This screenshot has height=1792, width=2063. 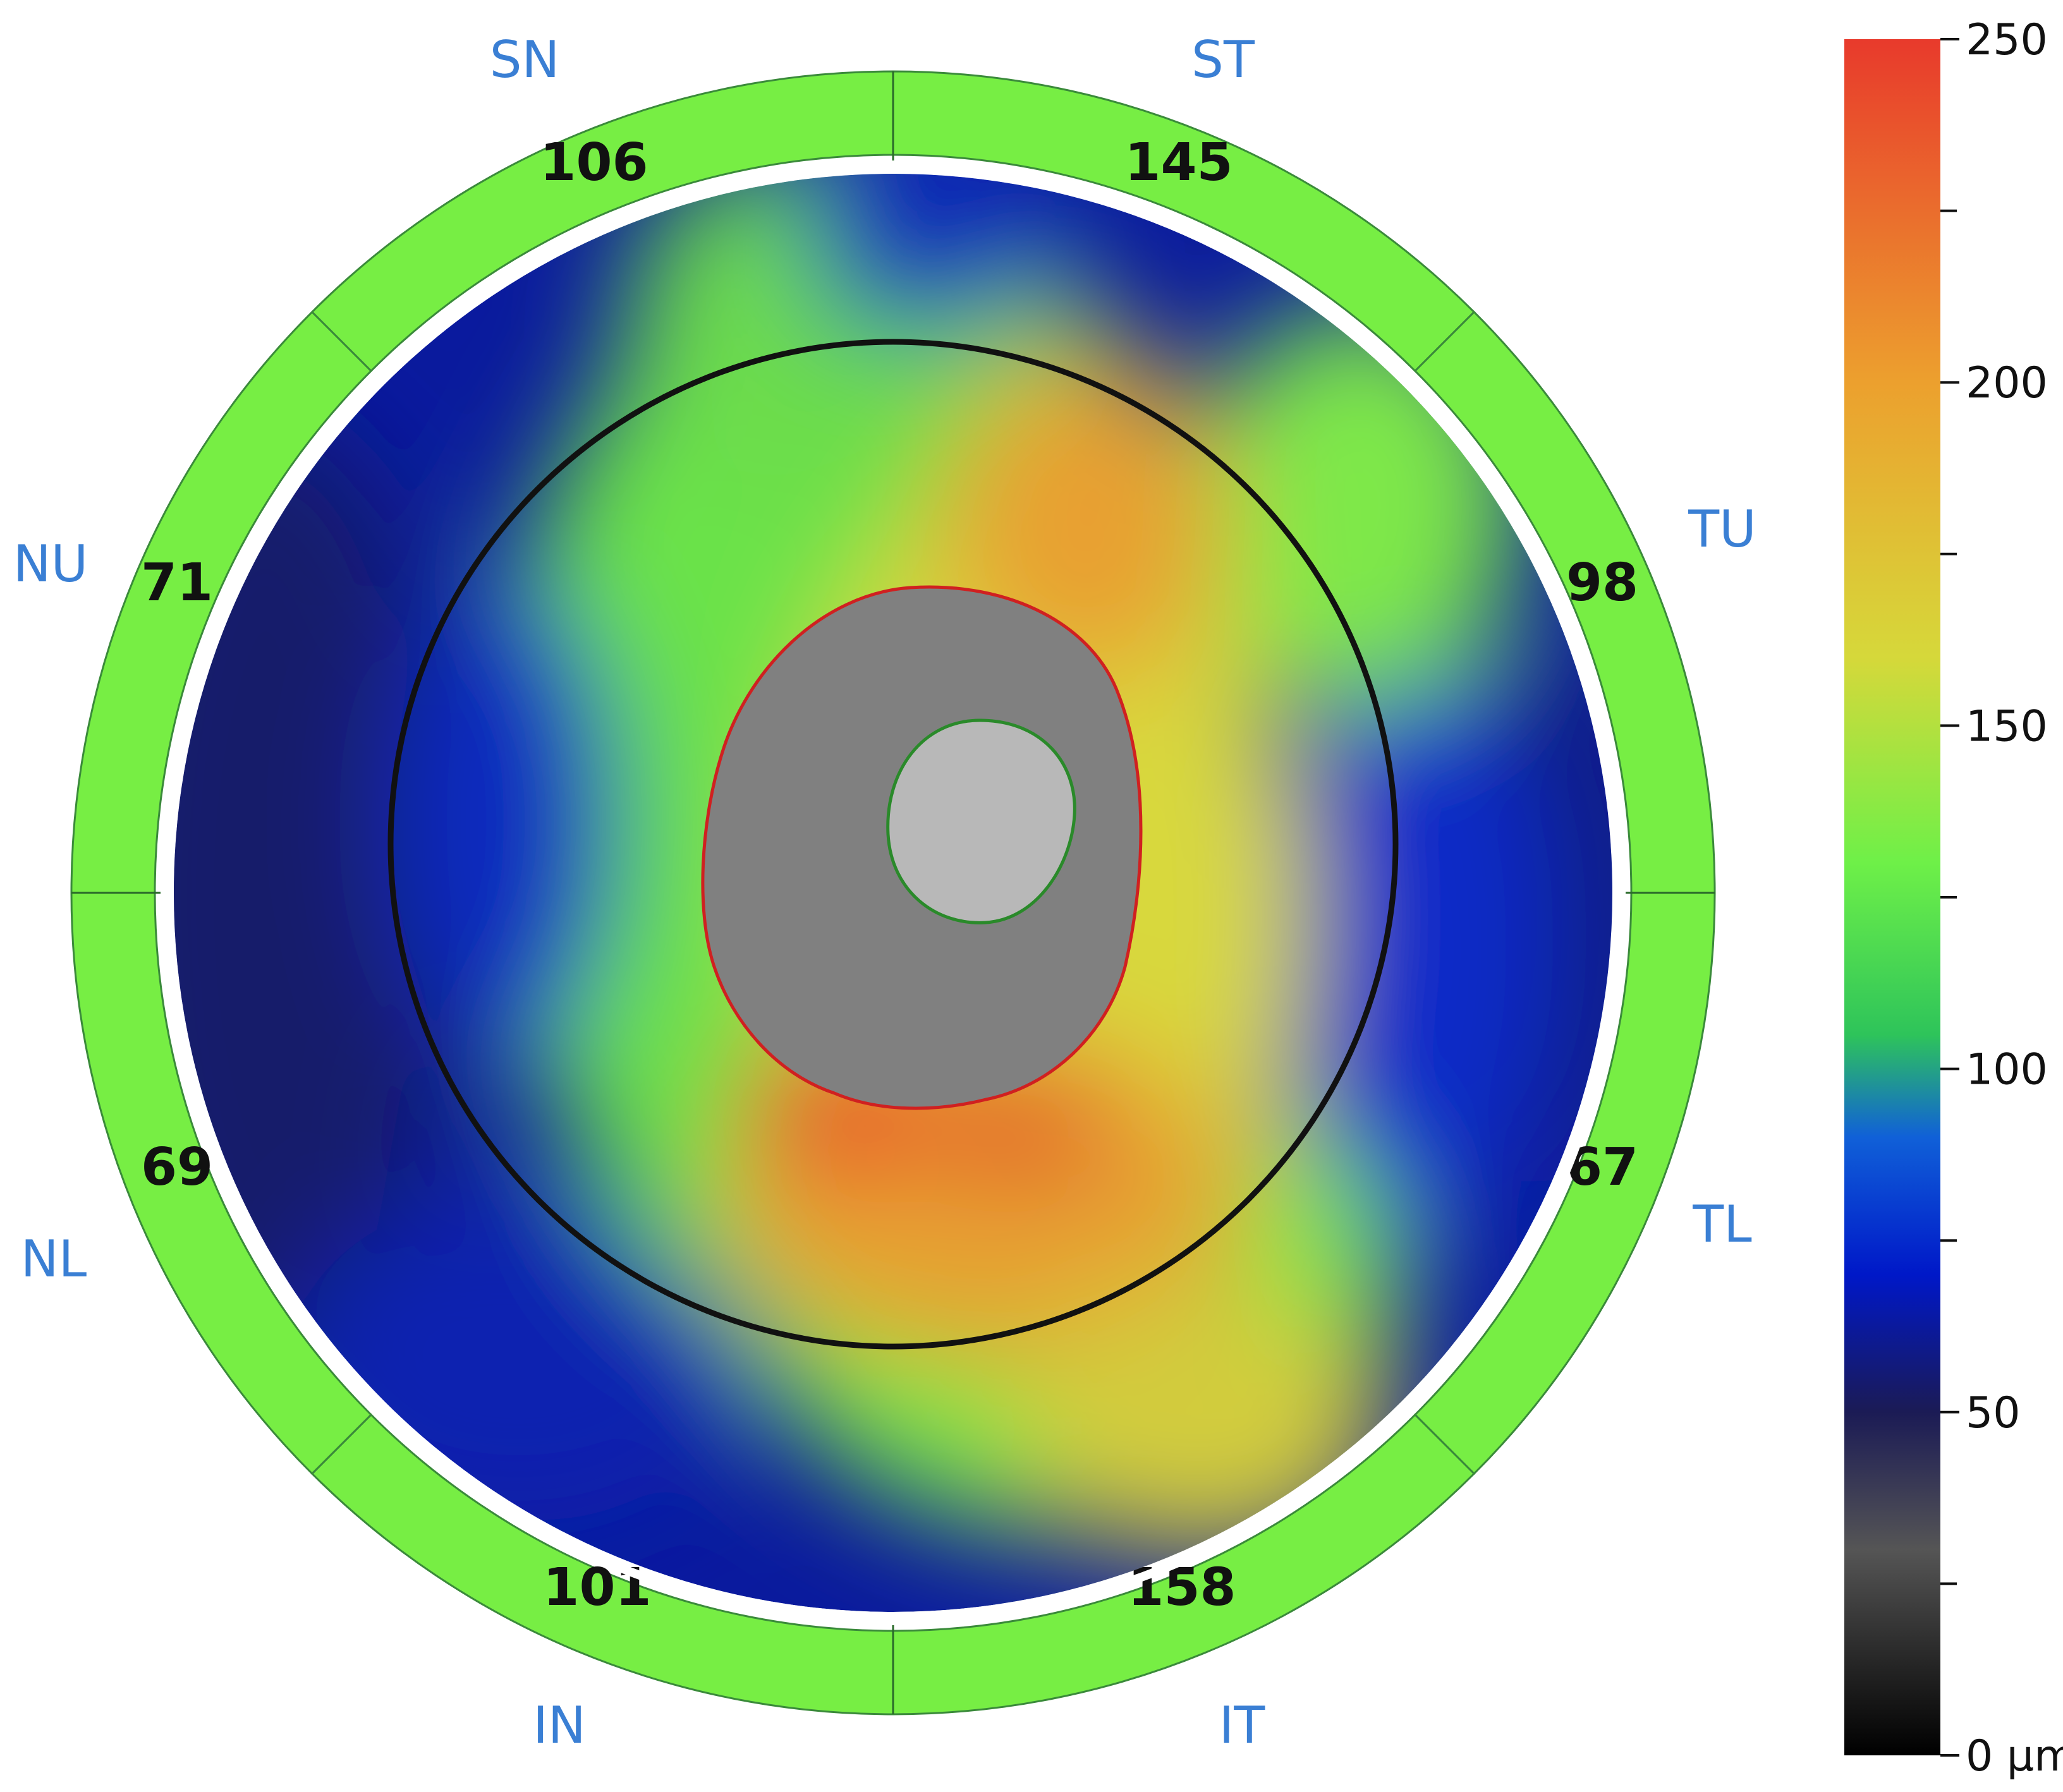 What do you see at coordinates (50, 564) in the screenshot?
I see `sector-label-nu: NU` at bounding box center [50, 564].